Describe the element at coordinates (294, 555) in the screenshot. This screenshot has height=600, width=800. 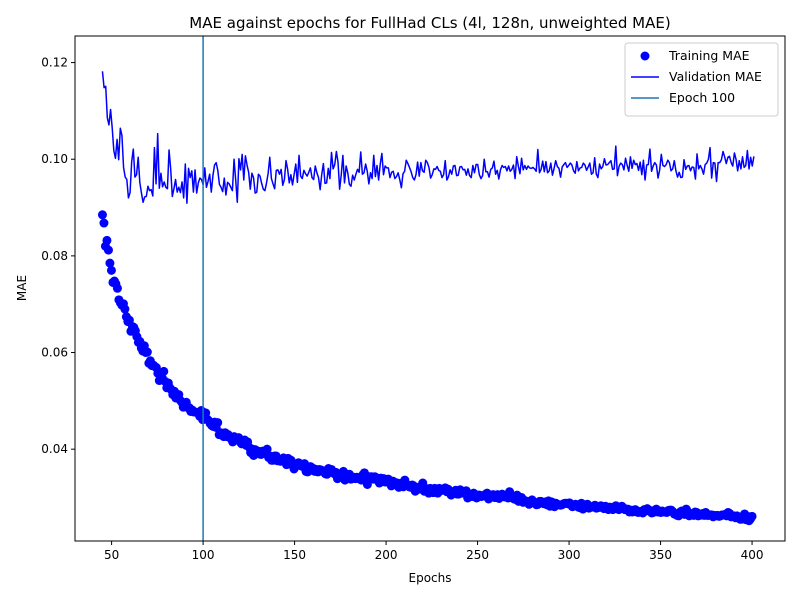
I see `x-tick-label: 150` at that location.